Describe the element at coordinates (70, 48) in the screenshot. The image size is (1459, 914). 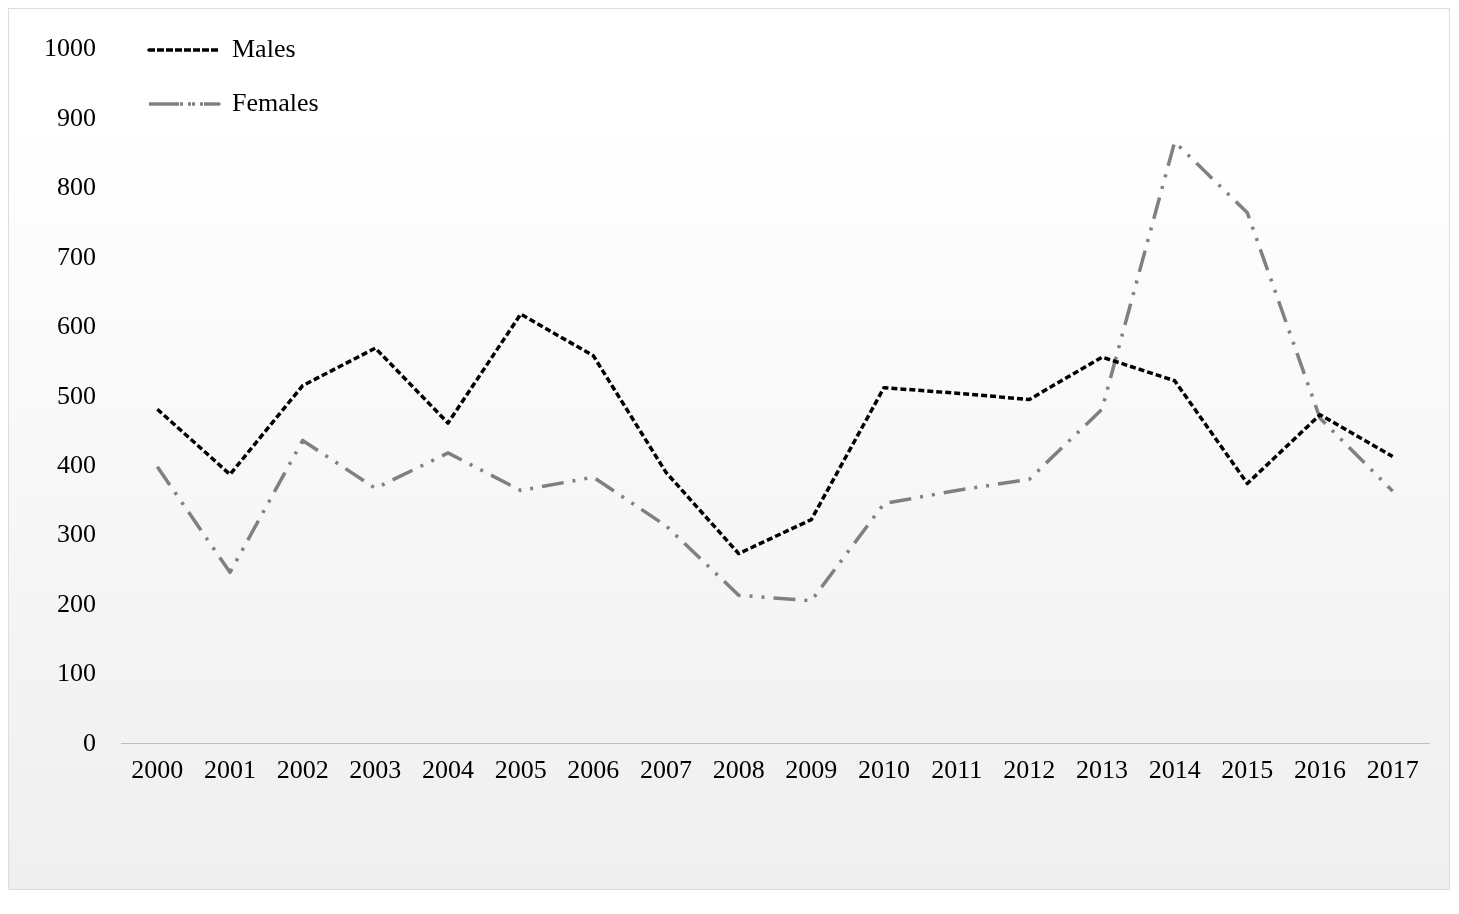
I see `y-tick-label: 1000` at that location.